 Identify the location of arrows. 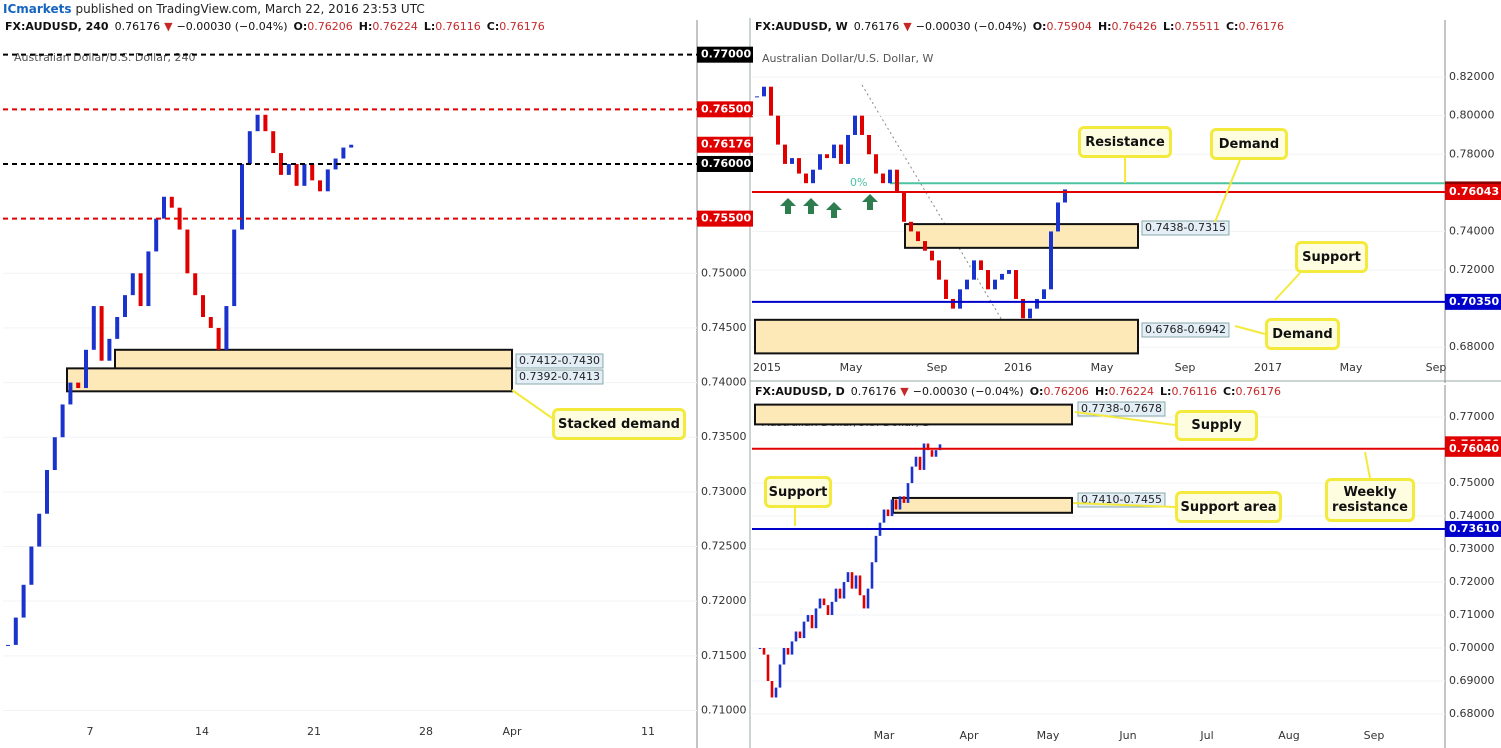
(829, 206).